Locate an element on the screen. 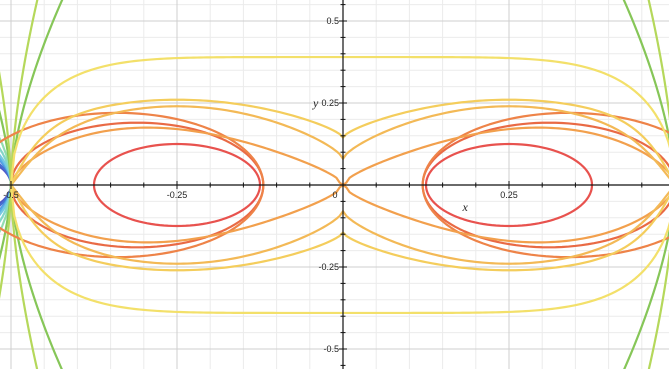 The image size is (669, 369). x-tick-label: 0.25 is located at coordinates (509, 195).